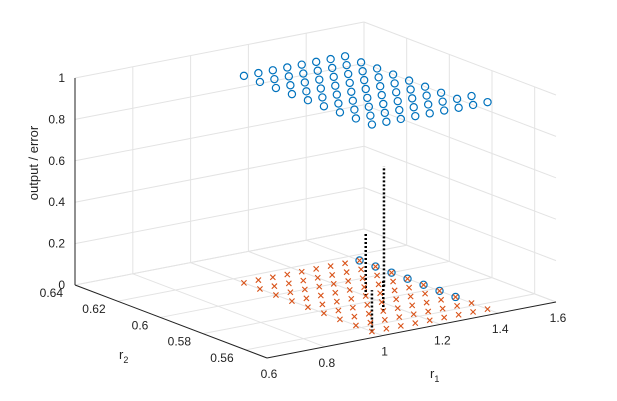 The image size is (617, 401). I want to click on x-tick-label: 1.4, so click(500, 329).